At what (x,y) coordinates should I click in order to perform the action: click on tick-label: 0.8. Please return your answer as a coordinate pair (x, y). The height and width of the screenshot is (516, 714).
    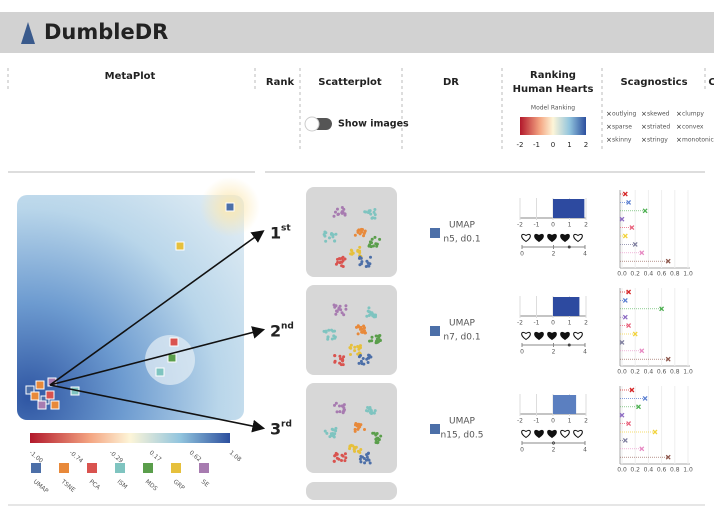
    Looking at the image, I should click on (675, 372).